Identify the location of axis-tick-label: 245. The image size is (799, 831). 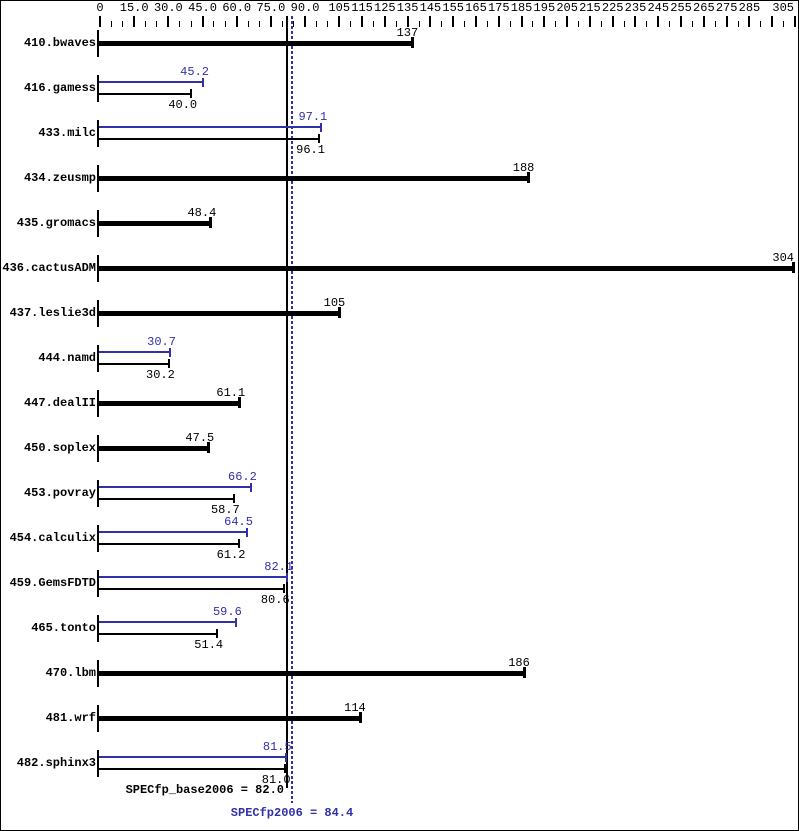
(658, 8).